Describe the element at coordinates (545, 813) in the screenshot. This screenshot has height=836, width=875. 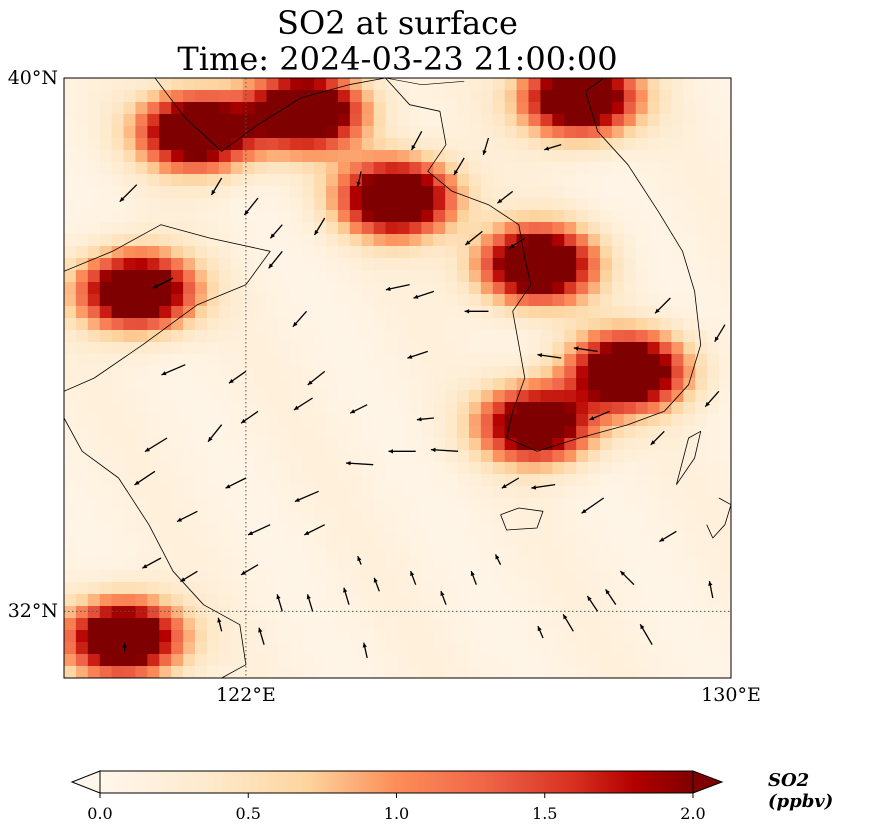
I see `colorbar-tick-label: 1.5` at that location.